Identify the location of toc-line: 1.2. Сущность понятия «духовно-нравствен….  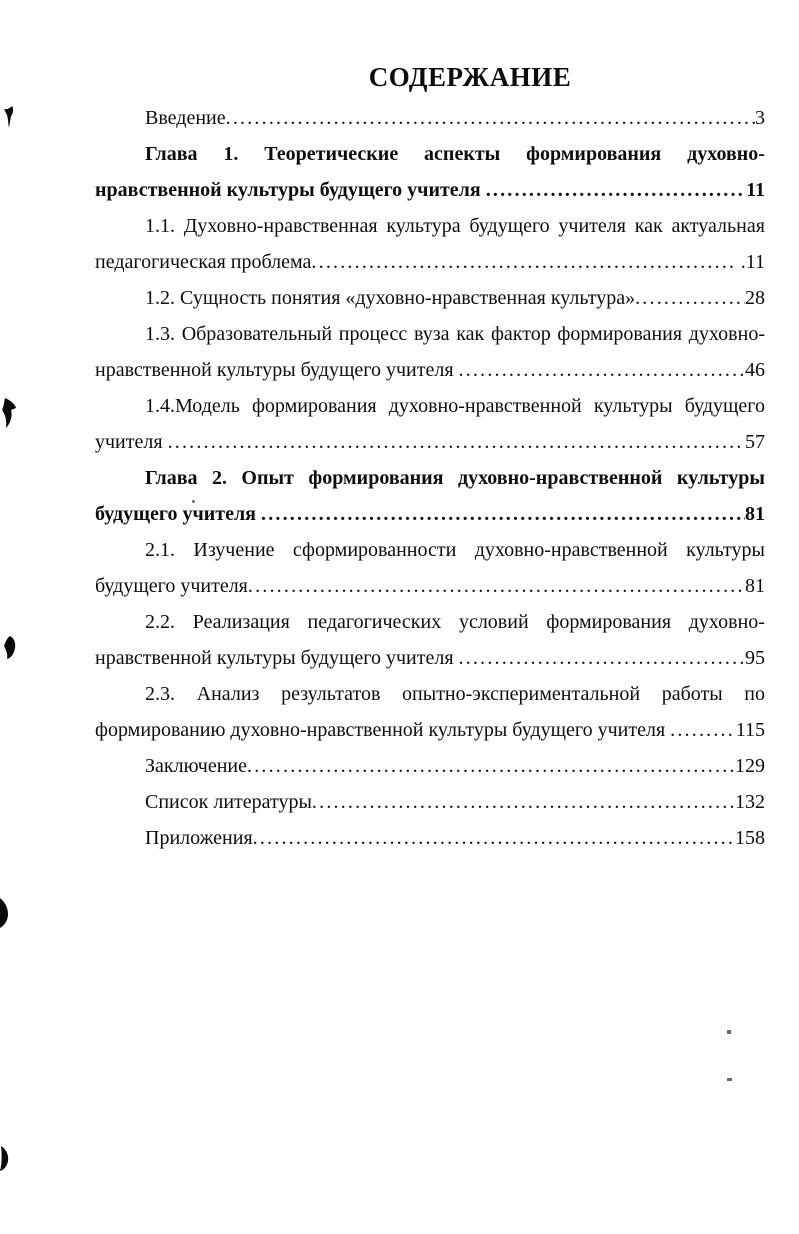
(430, 298).